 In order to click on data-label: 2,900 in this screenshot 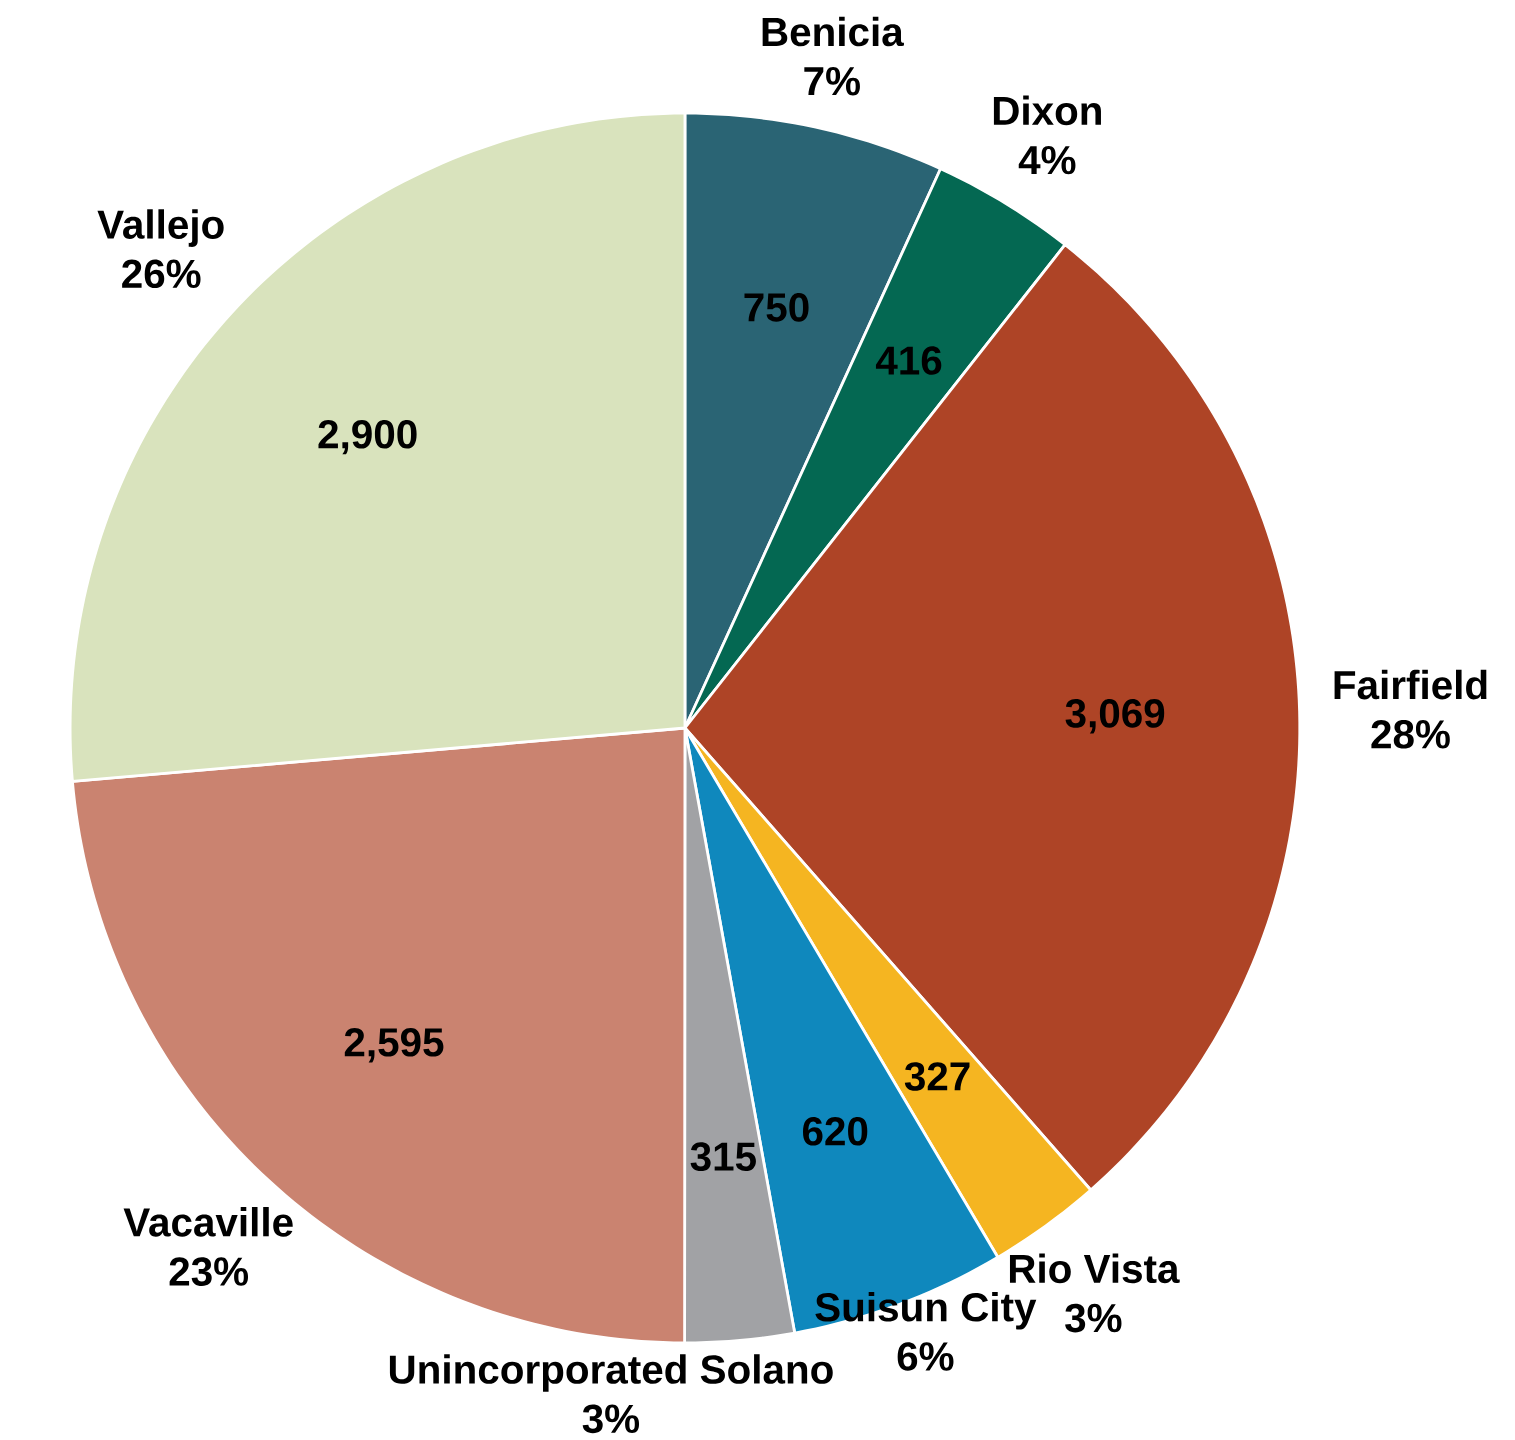, I will do `click(367, 437)`.